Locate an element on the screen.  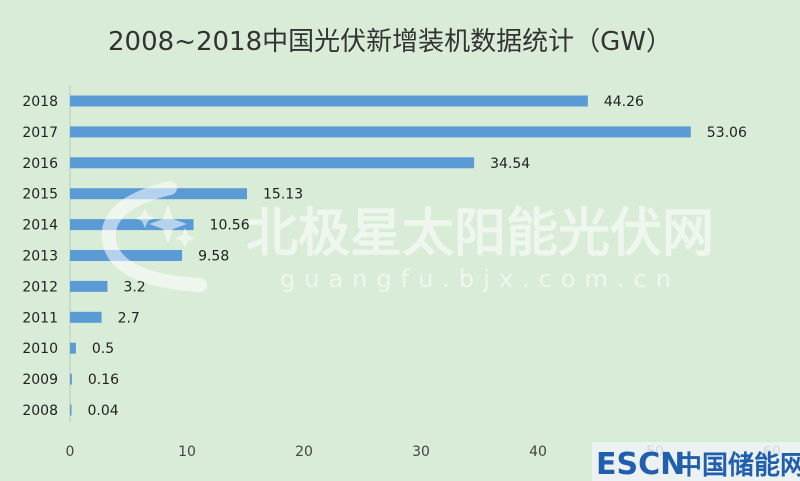
x-tick-label: 0 is located at coordinates (70, 452).